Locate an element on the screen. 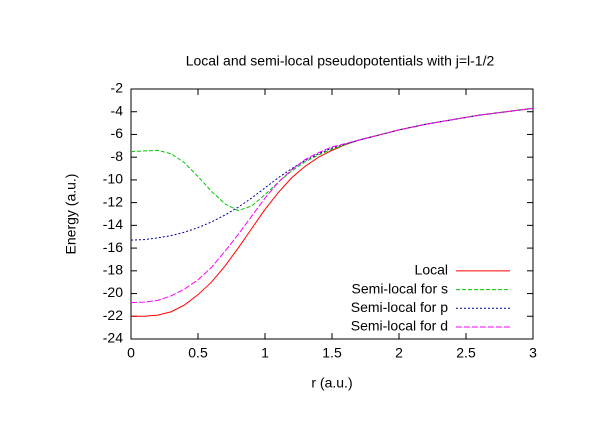 The image size is (612, 428). y-tick-label: -12 is located at coordinates (113, 201).